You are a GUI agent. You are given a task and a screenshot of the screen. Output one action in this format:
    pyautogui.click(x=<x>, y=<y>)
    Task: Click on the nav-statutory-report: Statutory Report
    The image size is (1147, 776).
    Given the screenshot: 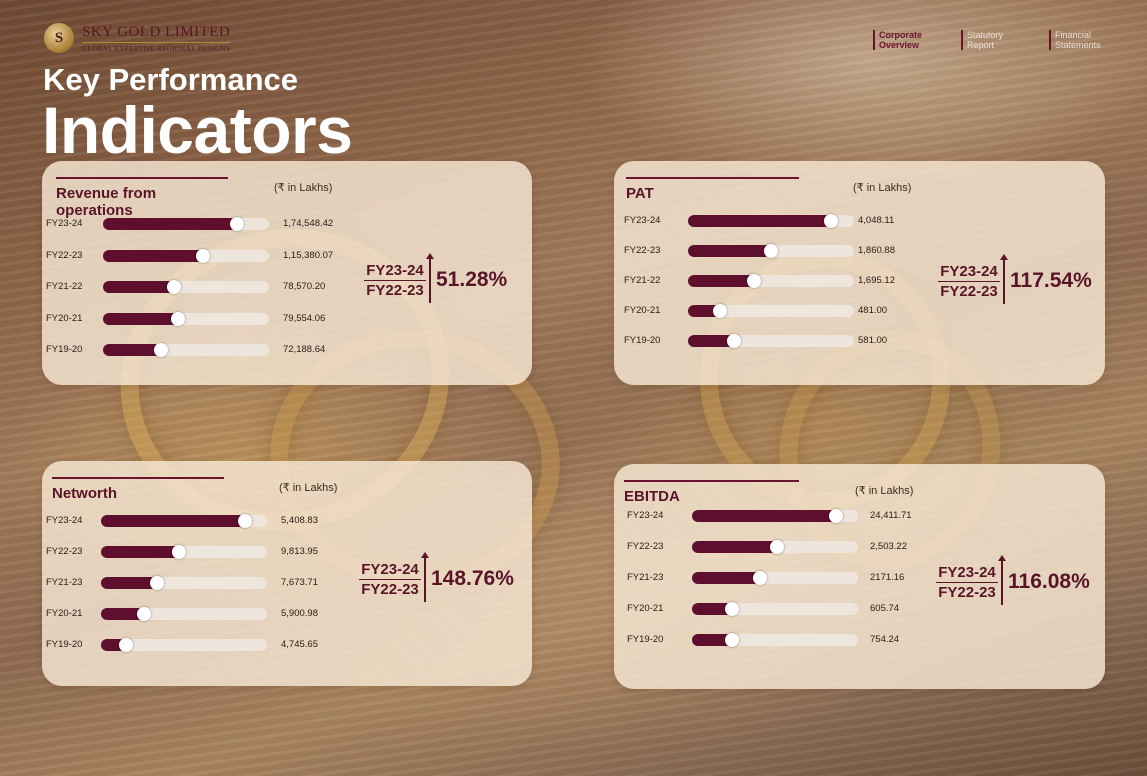 What is the action you would take?
    pyautogui.click(x=1005, y=40)
    